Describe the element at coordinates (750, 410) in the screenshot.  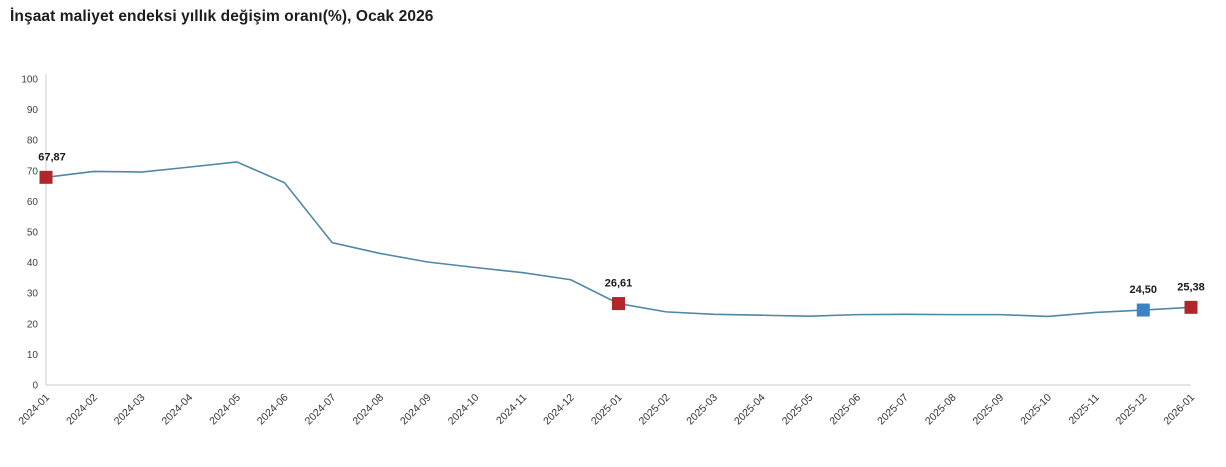
I see `x-tick-label: 2025-04` at that location.